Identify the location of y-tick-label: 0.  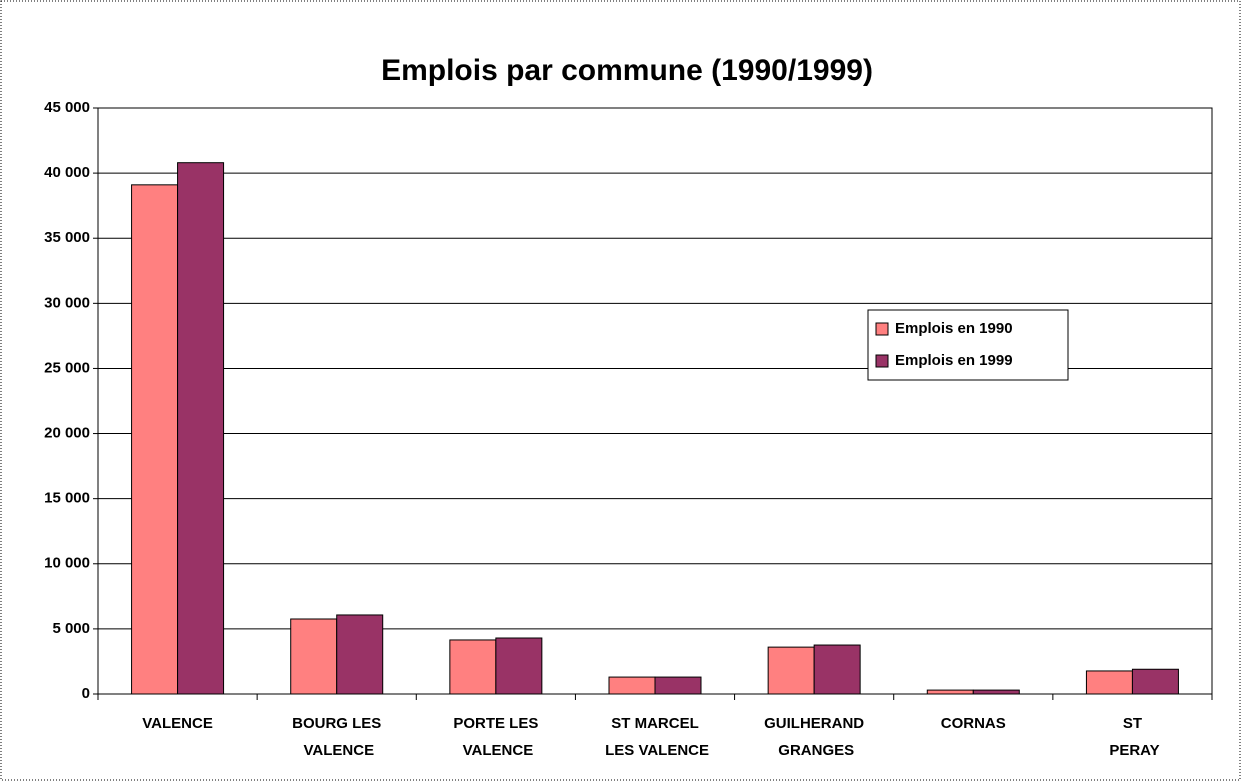
(86, 693).